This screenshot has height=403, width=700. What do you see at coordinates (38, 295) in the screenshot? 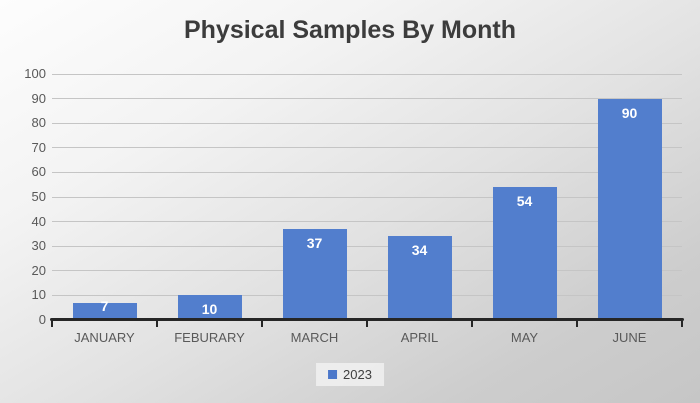
I see `y-axis-label: 10` at bounding box center [38, 295].